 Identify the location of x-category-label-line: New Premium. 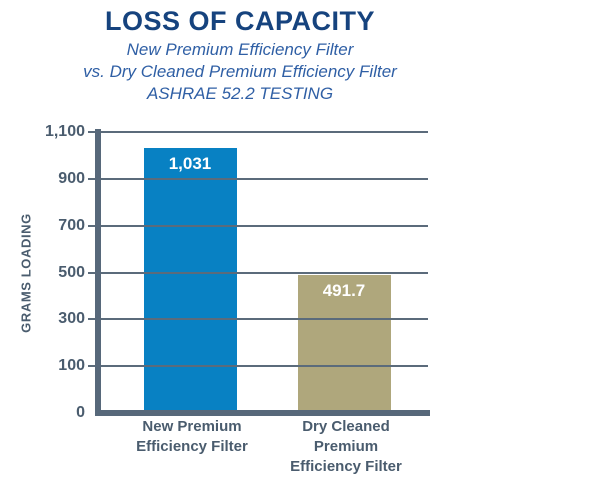
(192, 426).